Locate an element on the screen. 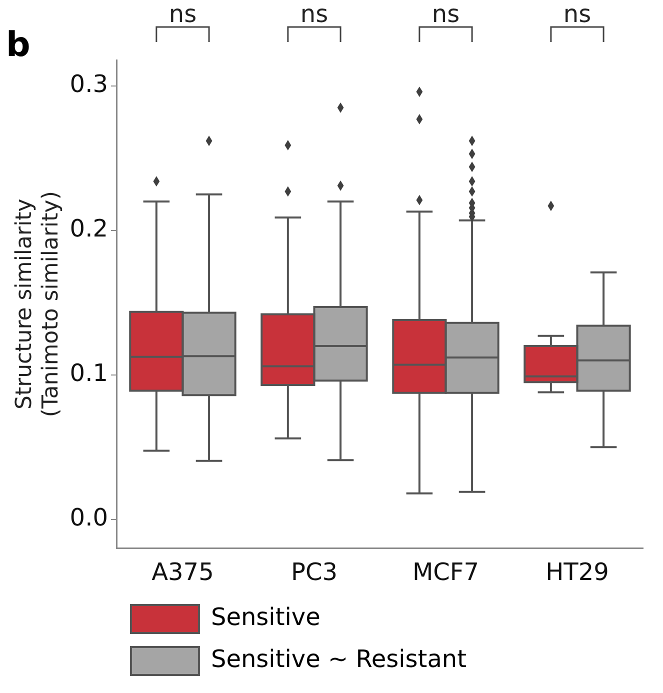 The height and width of the screenshot is (693, 663). x-tick-label: HT29 is located at coordinates (577, 572).